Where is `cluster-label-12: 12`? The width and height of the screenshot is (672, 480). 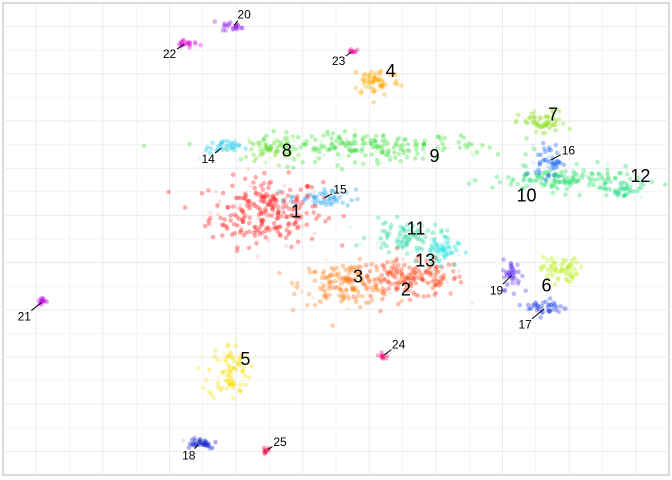
cluster-label-12: 12 is located at coordinates (640, 176).